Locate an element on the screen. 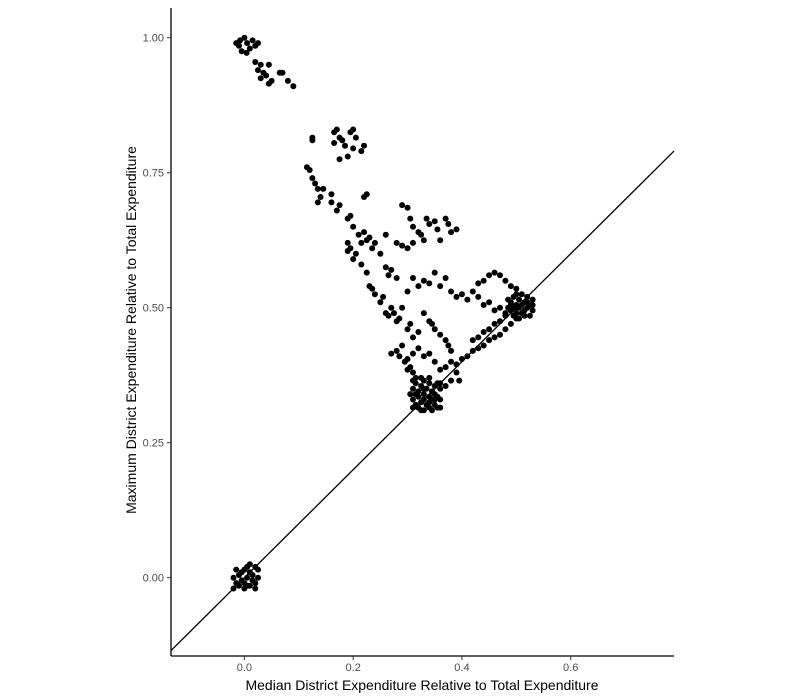  y-tick-label: 0.50 is located at coordinates (153, 309).